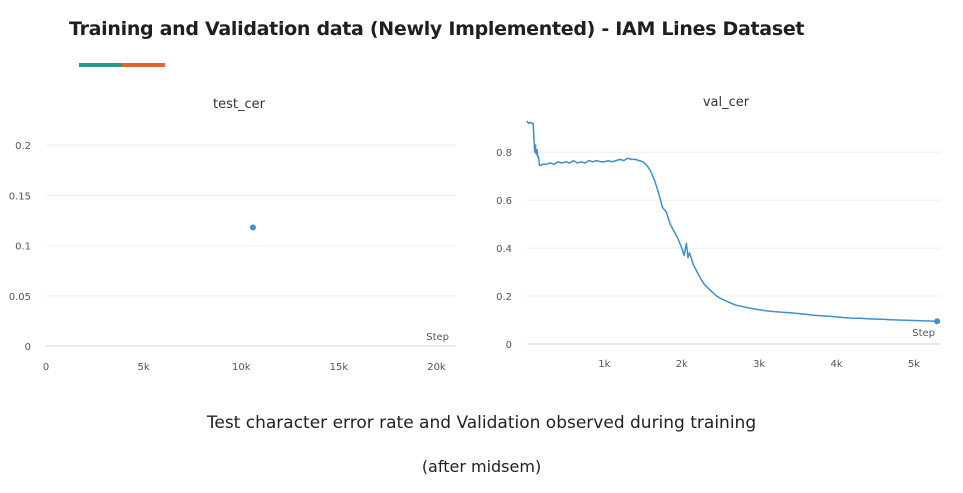  Describe the element at coordinates (20, 196) in the screenshot. I see `y-tick-label: 0.15` at that location.